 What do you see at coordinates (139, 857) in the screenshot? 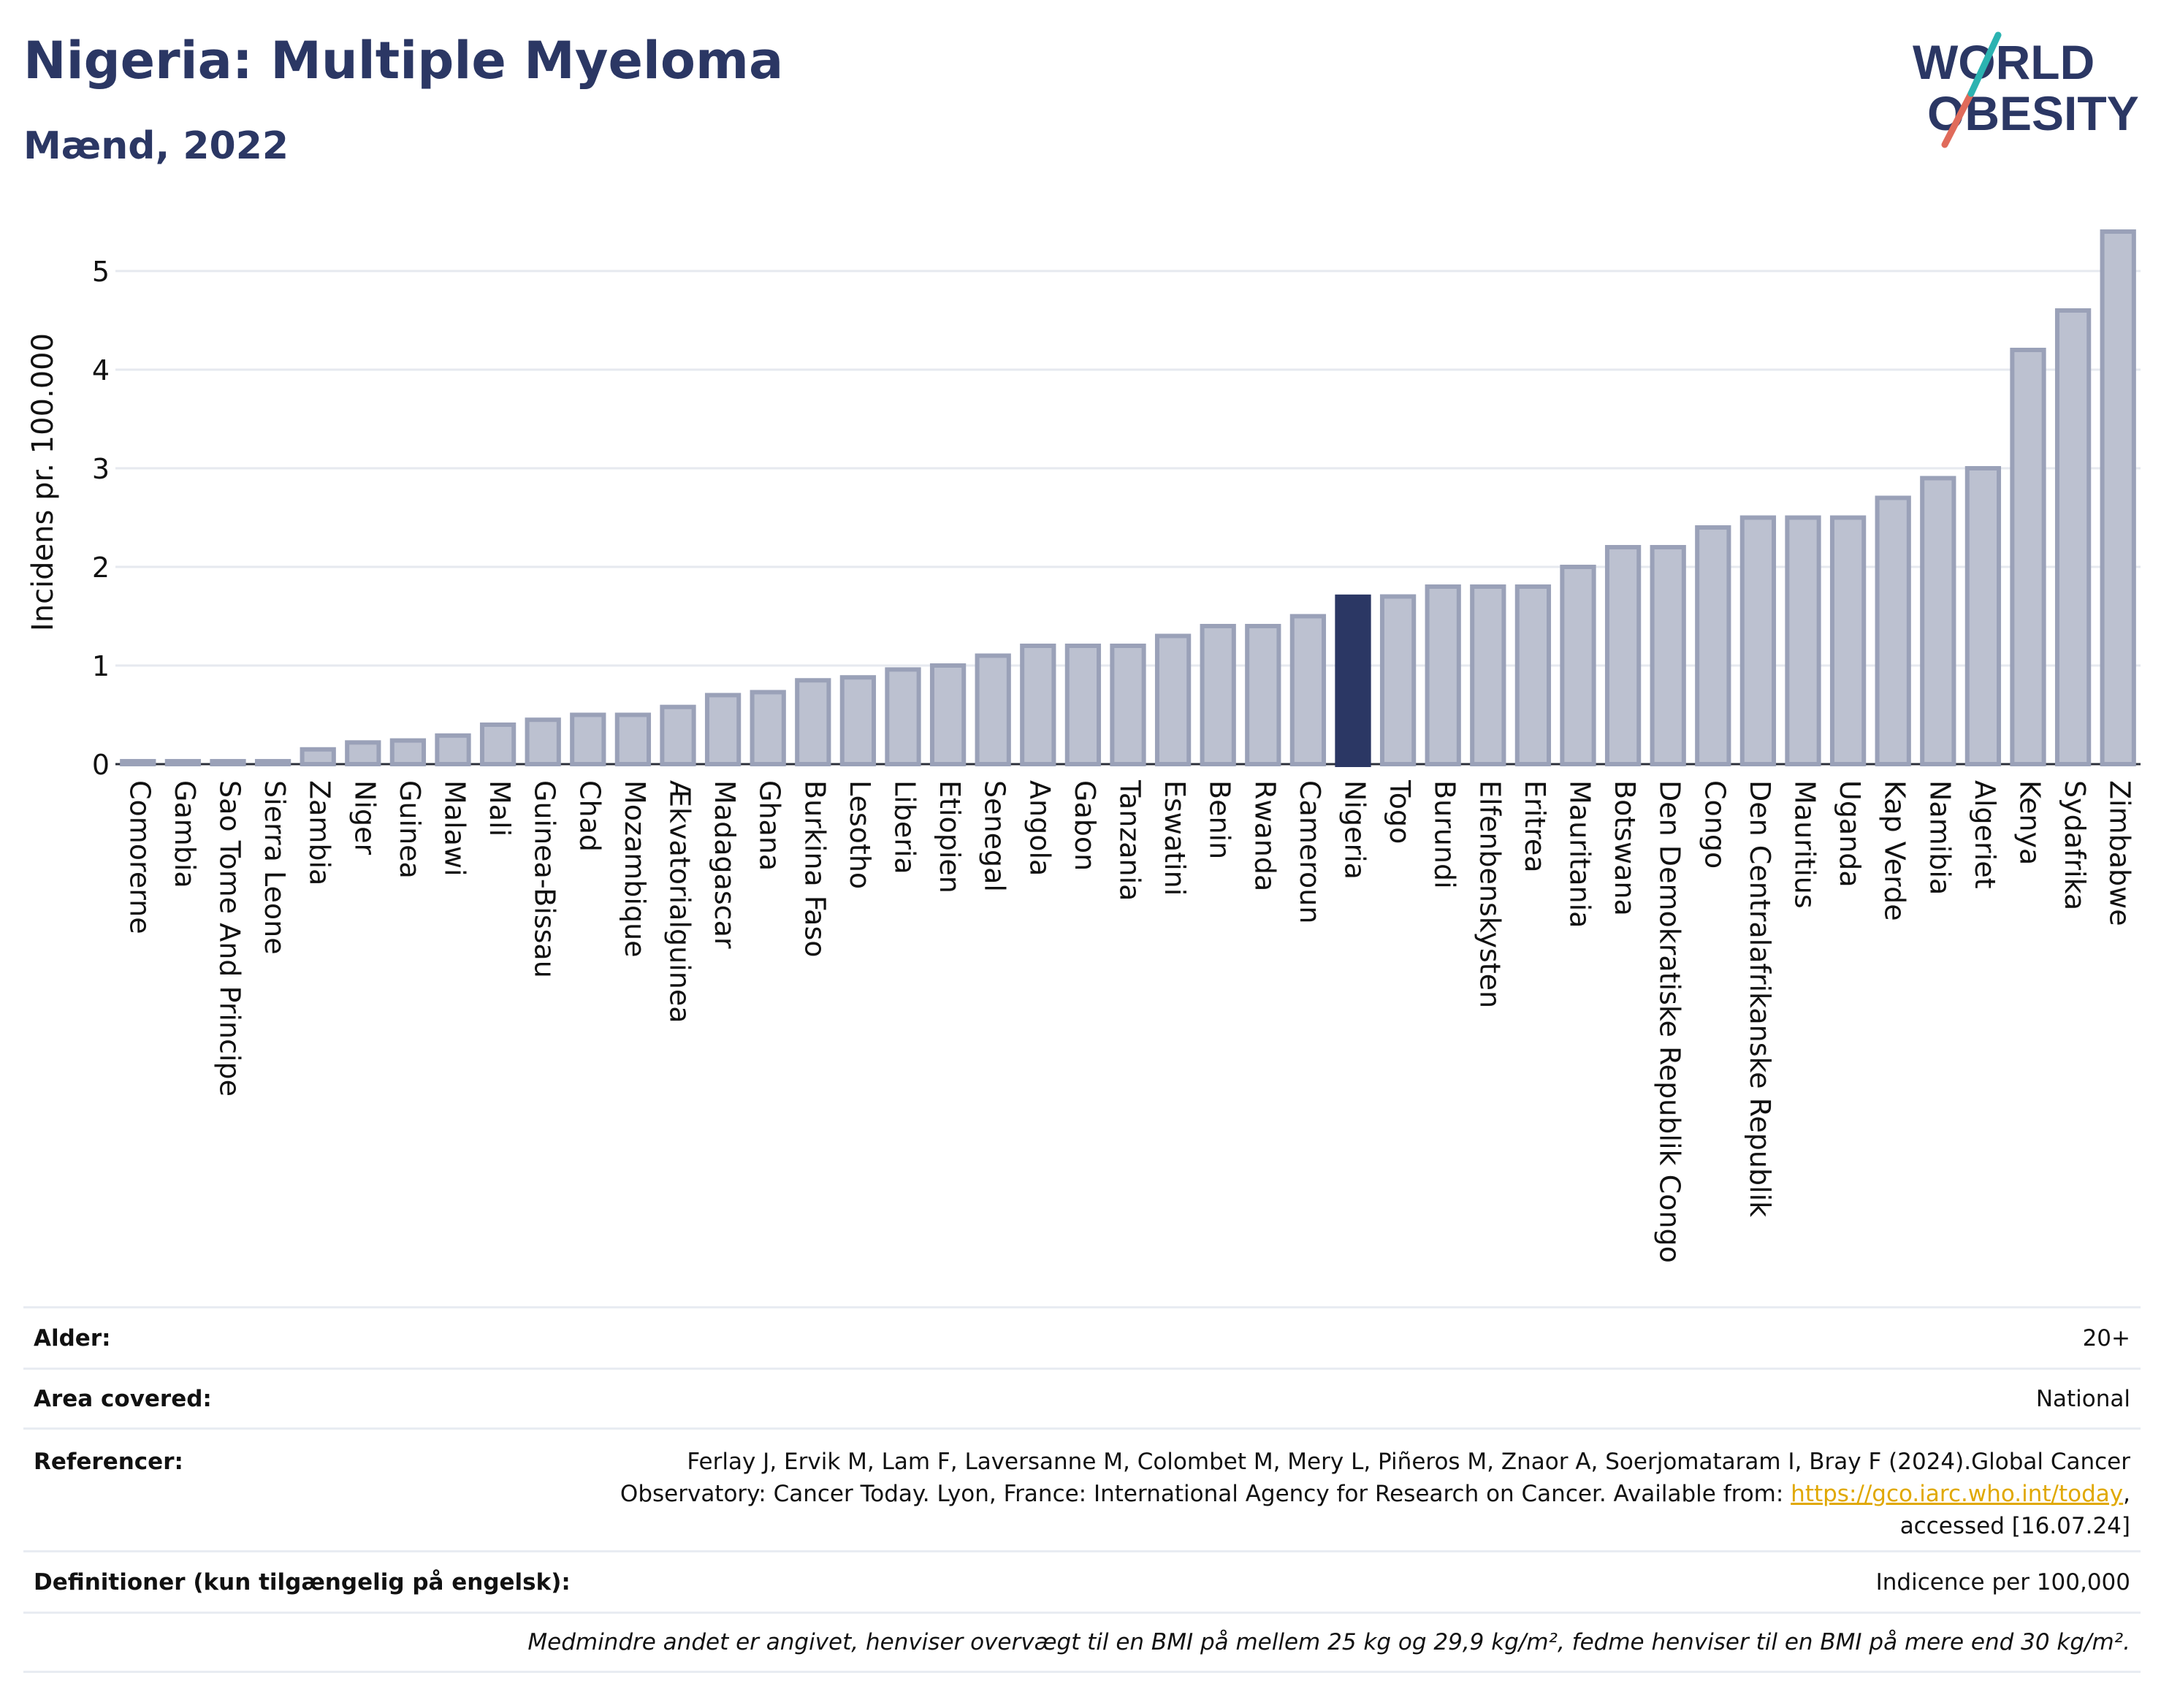
I see `x-tick-label: Comorerne` at bounding box center [139, 857].